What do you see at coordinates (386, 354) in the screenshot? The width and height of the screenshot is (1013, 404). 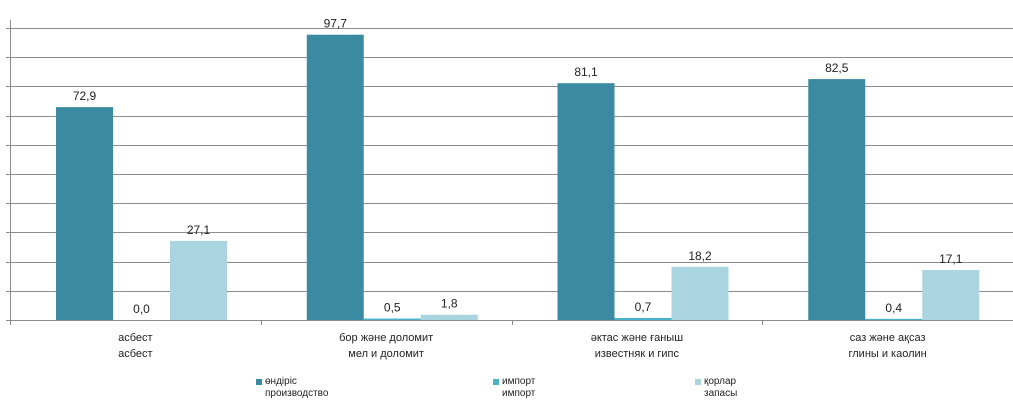 I see `category-label: мел и доломит` at bounding box center [386, 354].